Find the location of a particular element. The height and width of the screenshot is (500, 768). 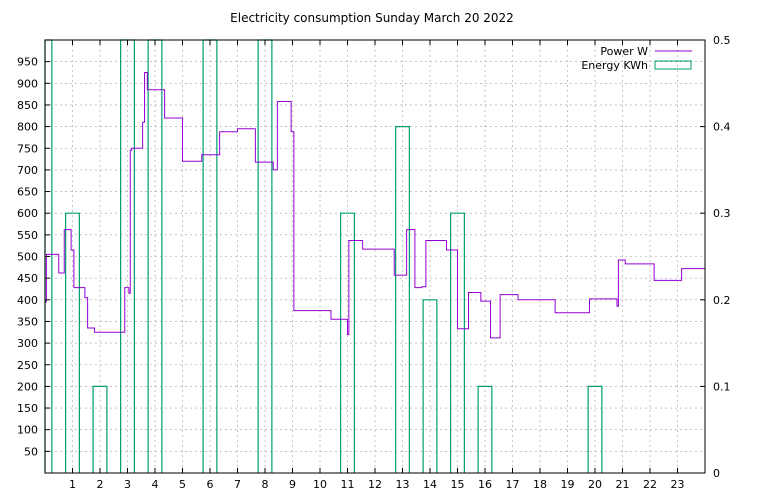

x-tick-label: 20 is located at coordinates (595, 484).